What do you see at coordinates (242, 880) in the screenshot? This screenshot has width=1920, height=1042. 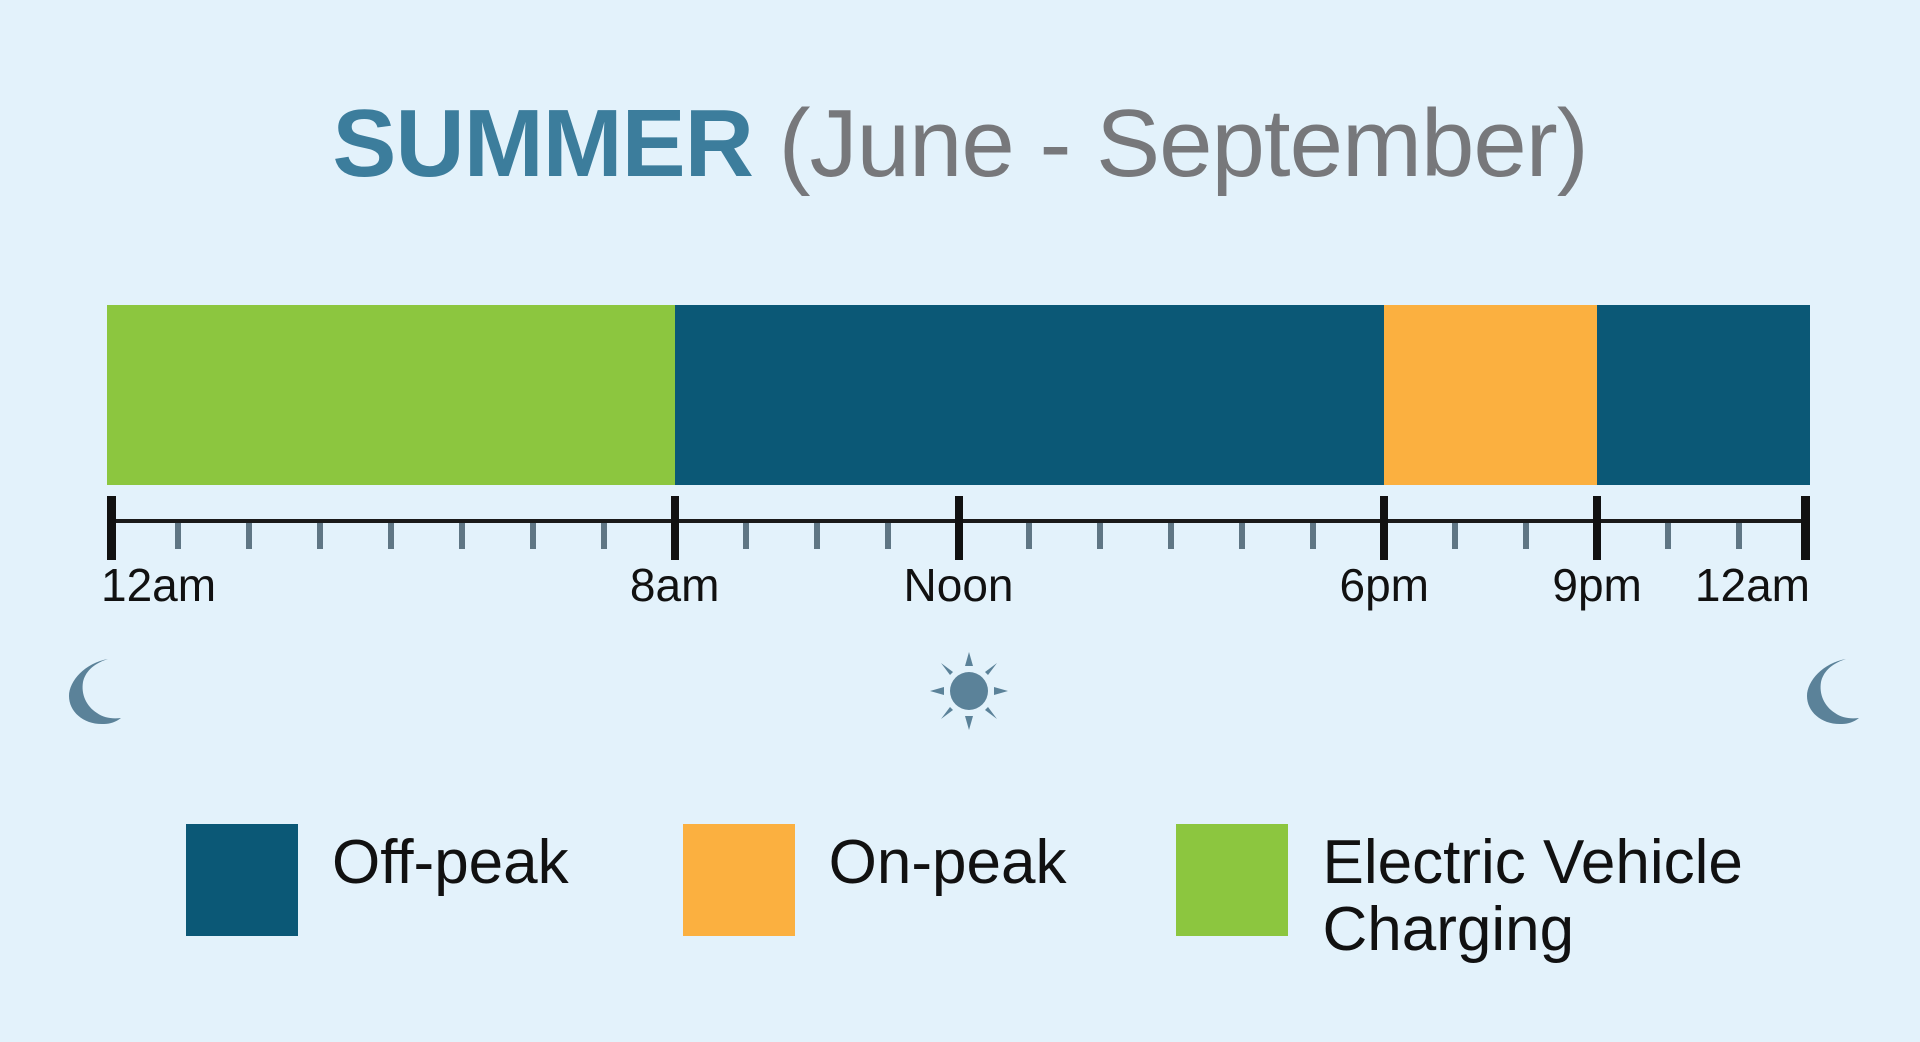 I see `off-peak-swatch` at bounding box center [242, 880].